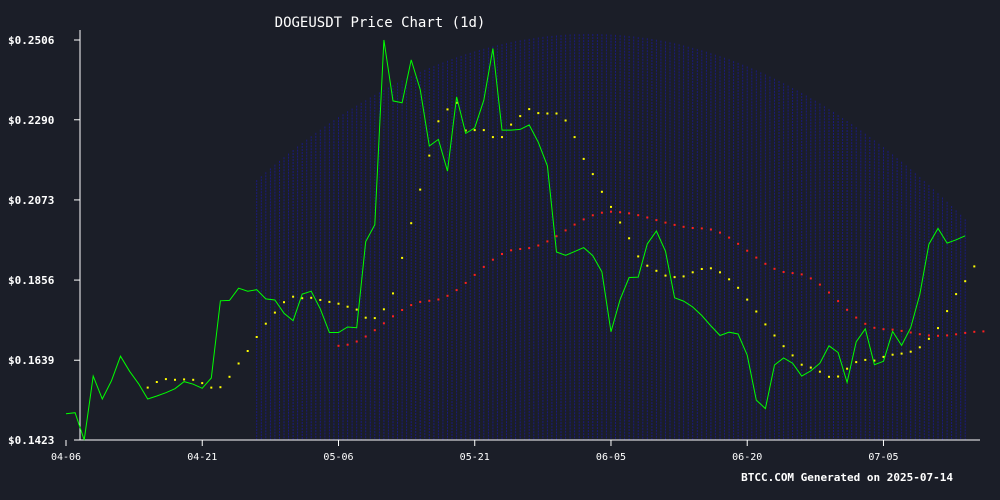  Describe the element at coordinates (380, 23) in the screenshot. I see `chart-title: DOGEUSDT Price Chart (1d)` at that location.